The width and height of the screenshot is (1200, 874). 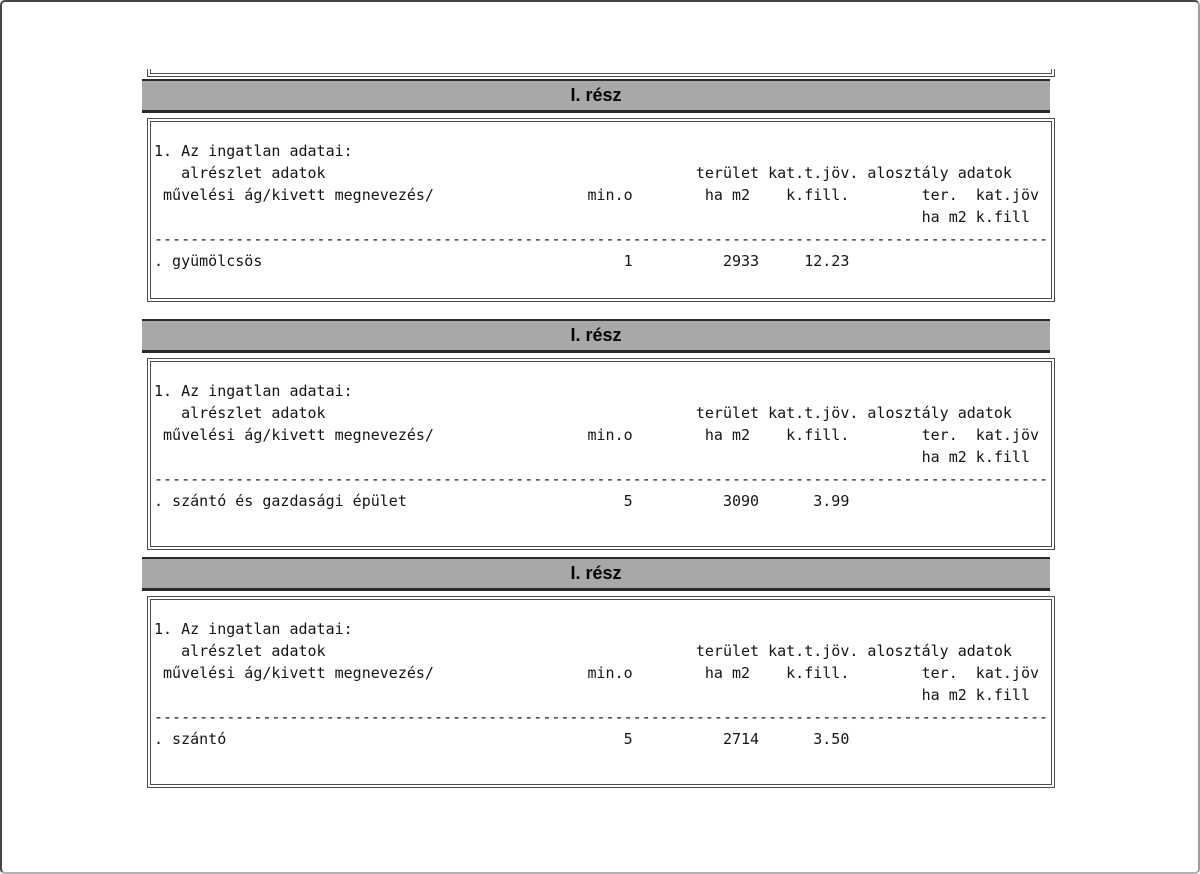 I want to click on previous-box-bottom-edge, so click(x=601, y=73).